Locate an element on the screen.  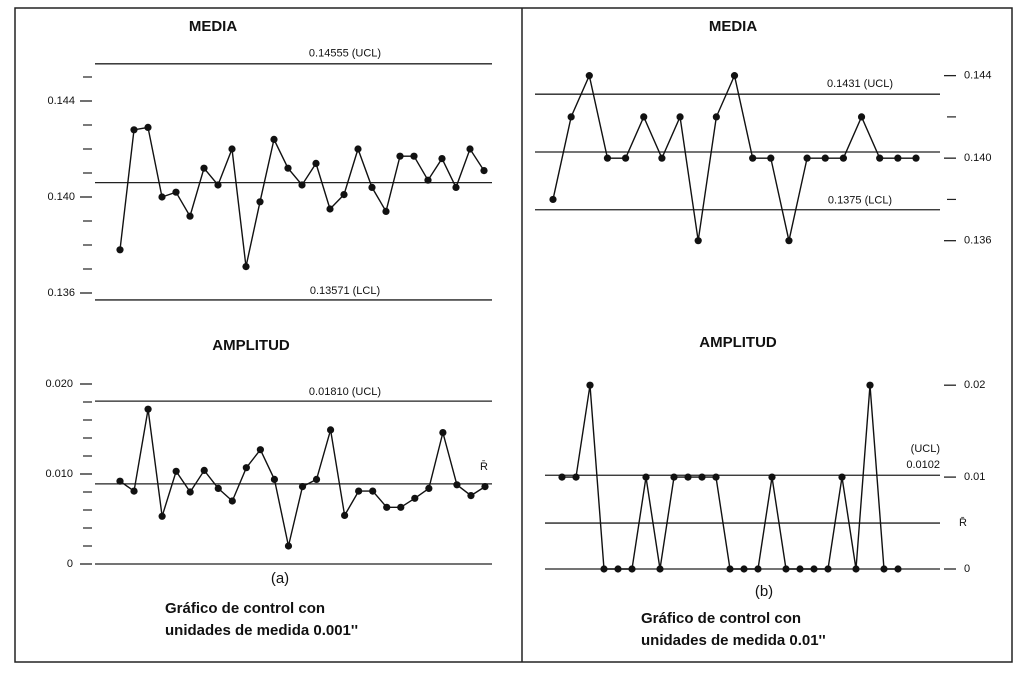
y-tick-label: 0.010 is located at coordinates (59, 474).